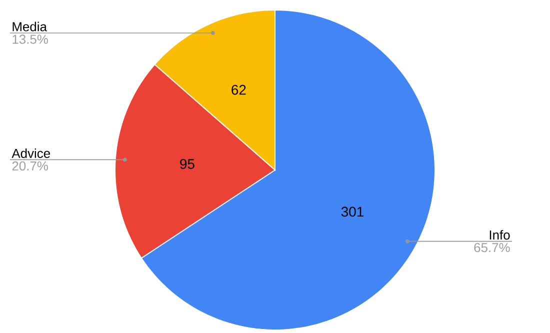  Describe the element at coordinates (187, 164) in the screenshot. I see `data-label: 95` at that location.